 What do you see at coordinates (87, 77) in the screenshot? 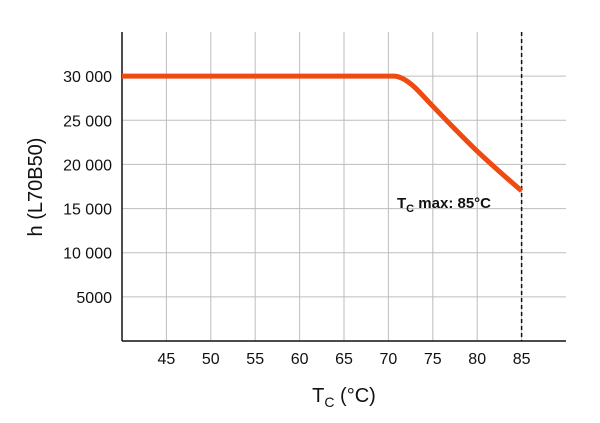
I see `y-tick-label: 30 000` at bounding box center [87, 77].